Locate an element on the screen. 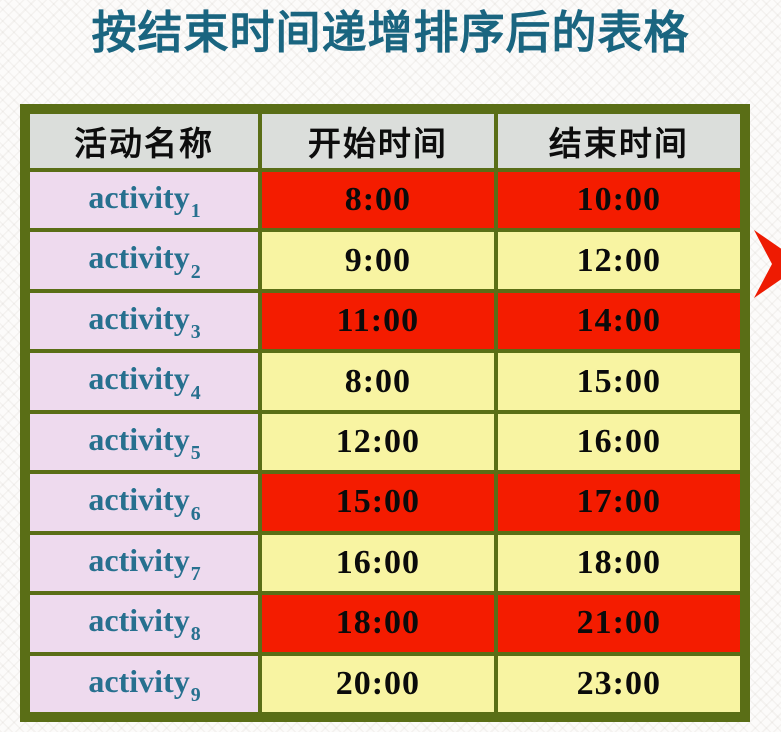 This screenshot has height=732, width=781. end-time-cell: 17:00 is located at coordinates (619, 502).